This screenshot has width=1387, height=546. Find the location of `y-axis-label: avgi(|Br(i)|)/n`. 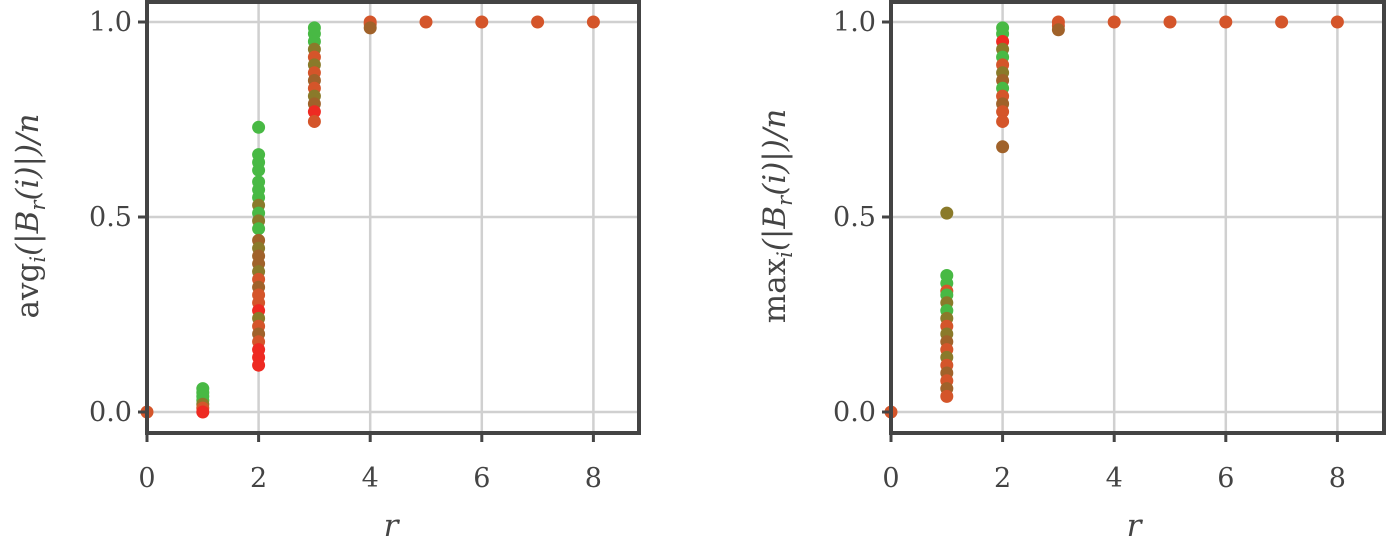

y-axis-label: avgi(|Br(i)|)/n is located at coordinates (30, 216).